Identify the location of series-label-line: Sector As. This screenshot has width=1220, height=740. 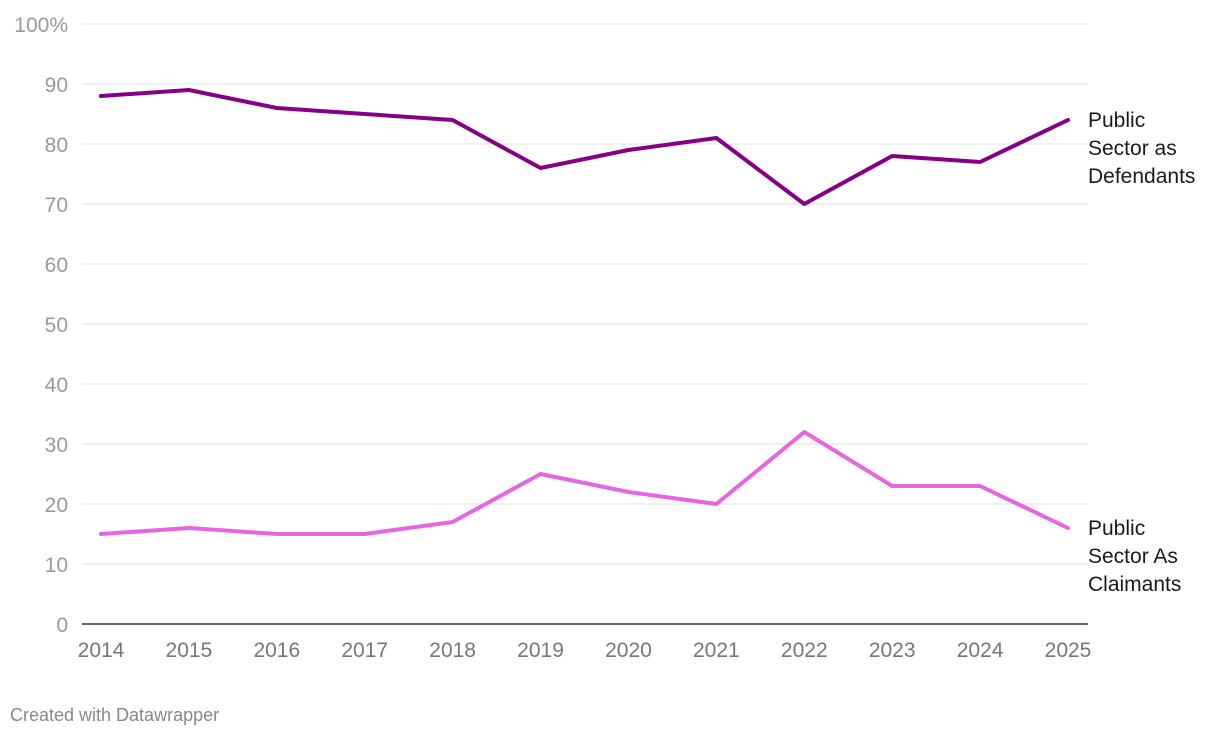
(1133, 556).